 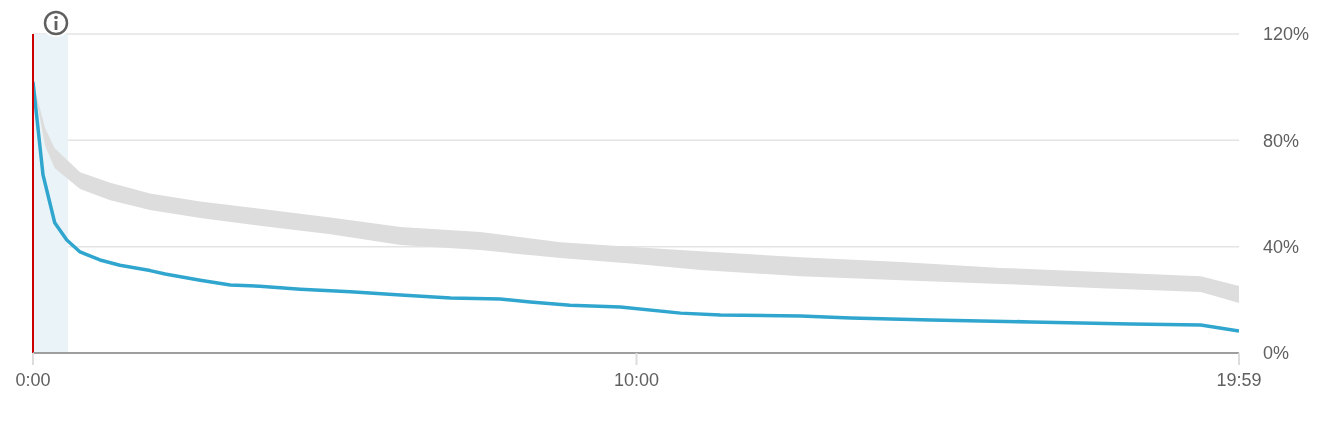 What do you see at coordinates (636, 379) in the screenshot?
I see `x-tick-label: 10:00` at bounding box center [636, 379].